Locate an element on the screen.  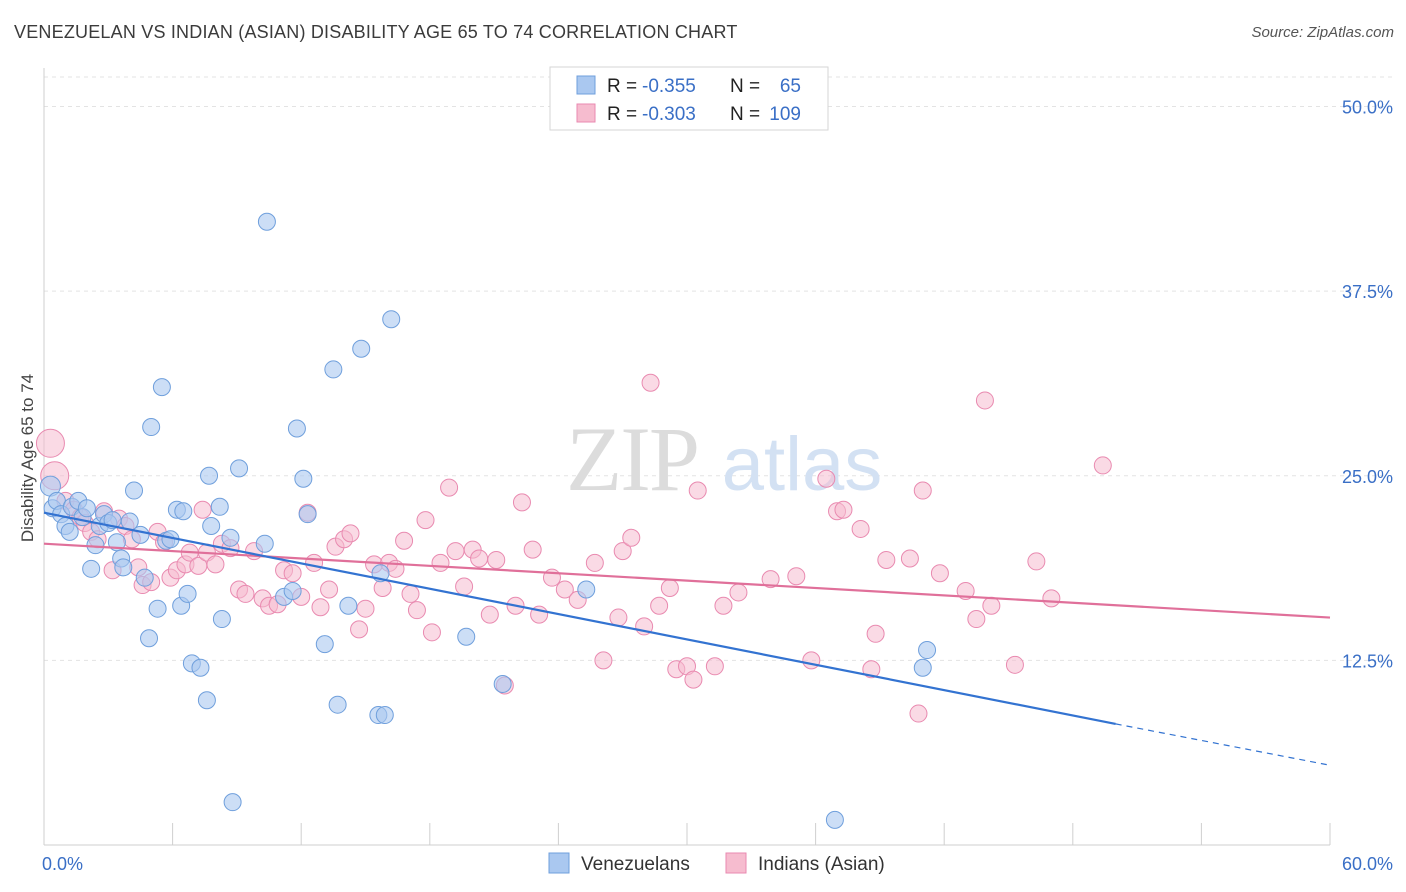
watermark-atlas: atlas is located at coordinates (802, 464).